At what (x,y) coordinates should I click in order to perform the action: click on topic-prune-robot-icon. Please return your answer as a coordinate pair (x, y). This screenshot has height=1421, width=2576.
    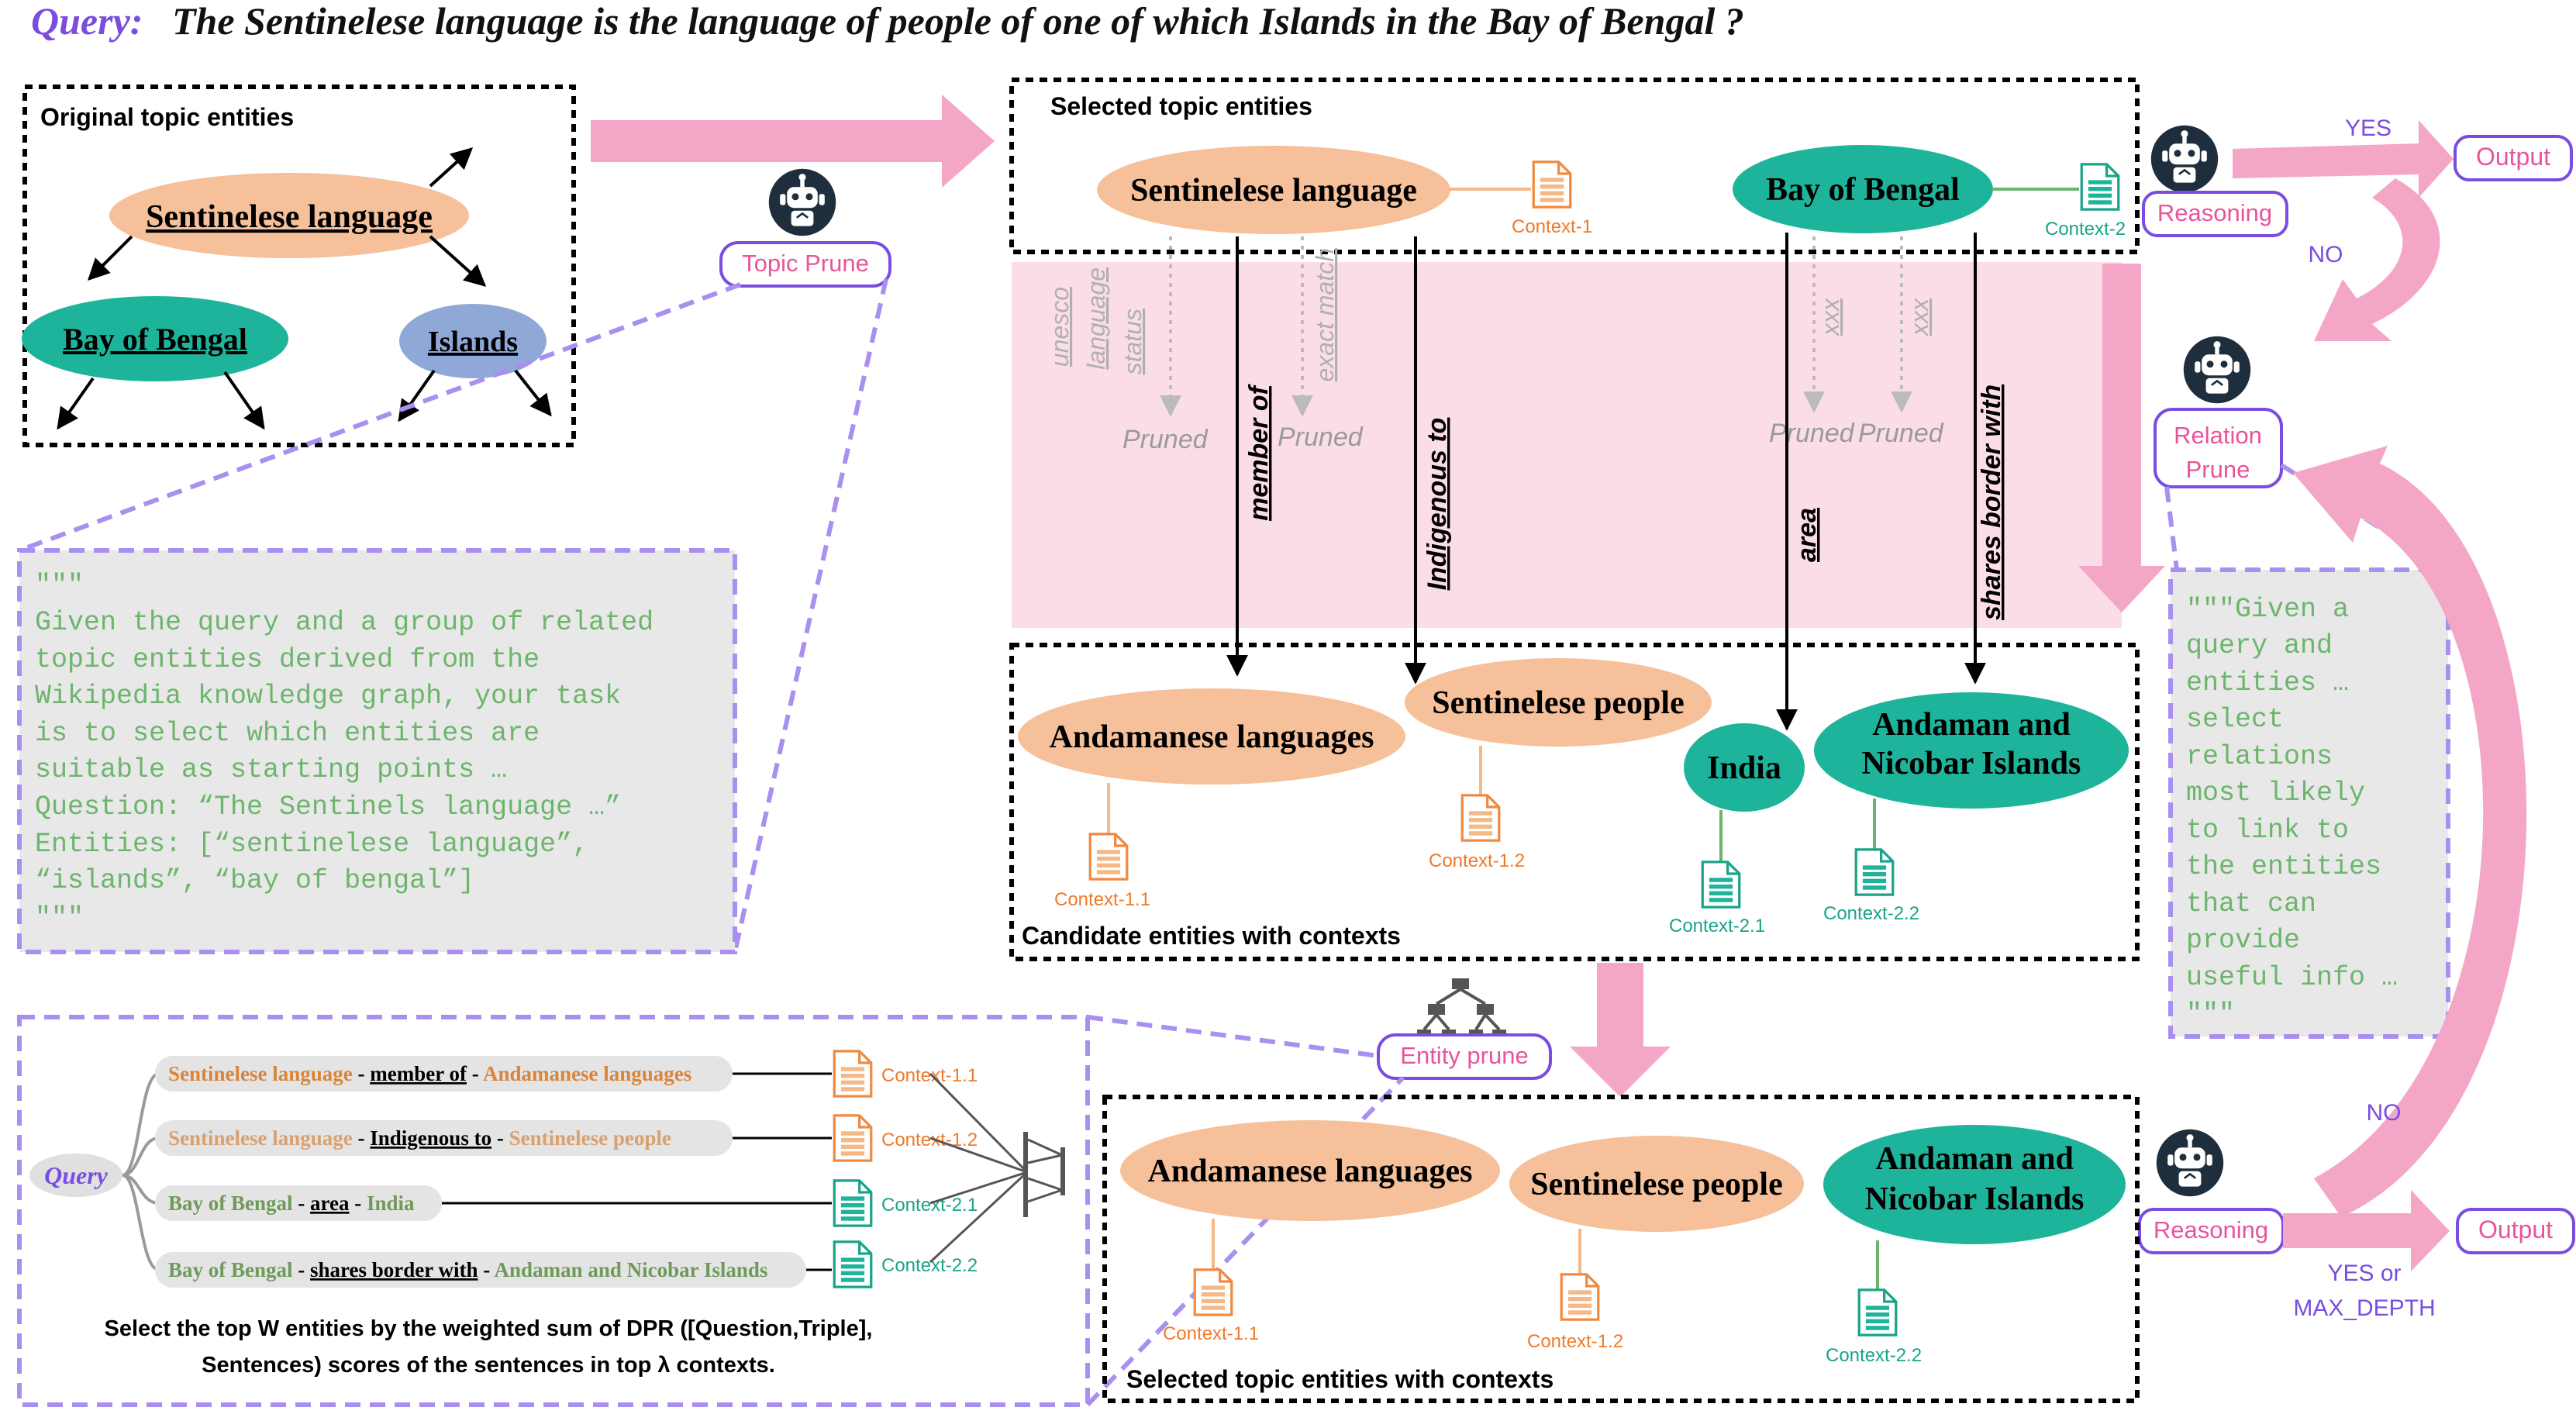
    Looking at the image, I should click on (802, 202).